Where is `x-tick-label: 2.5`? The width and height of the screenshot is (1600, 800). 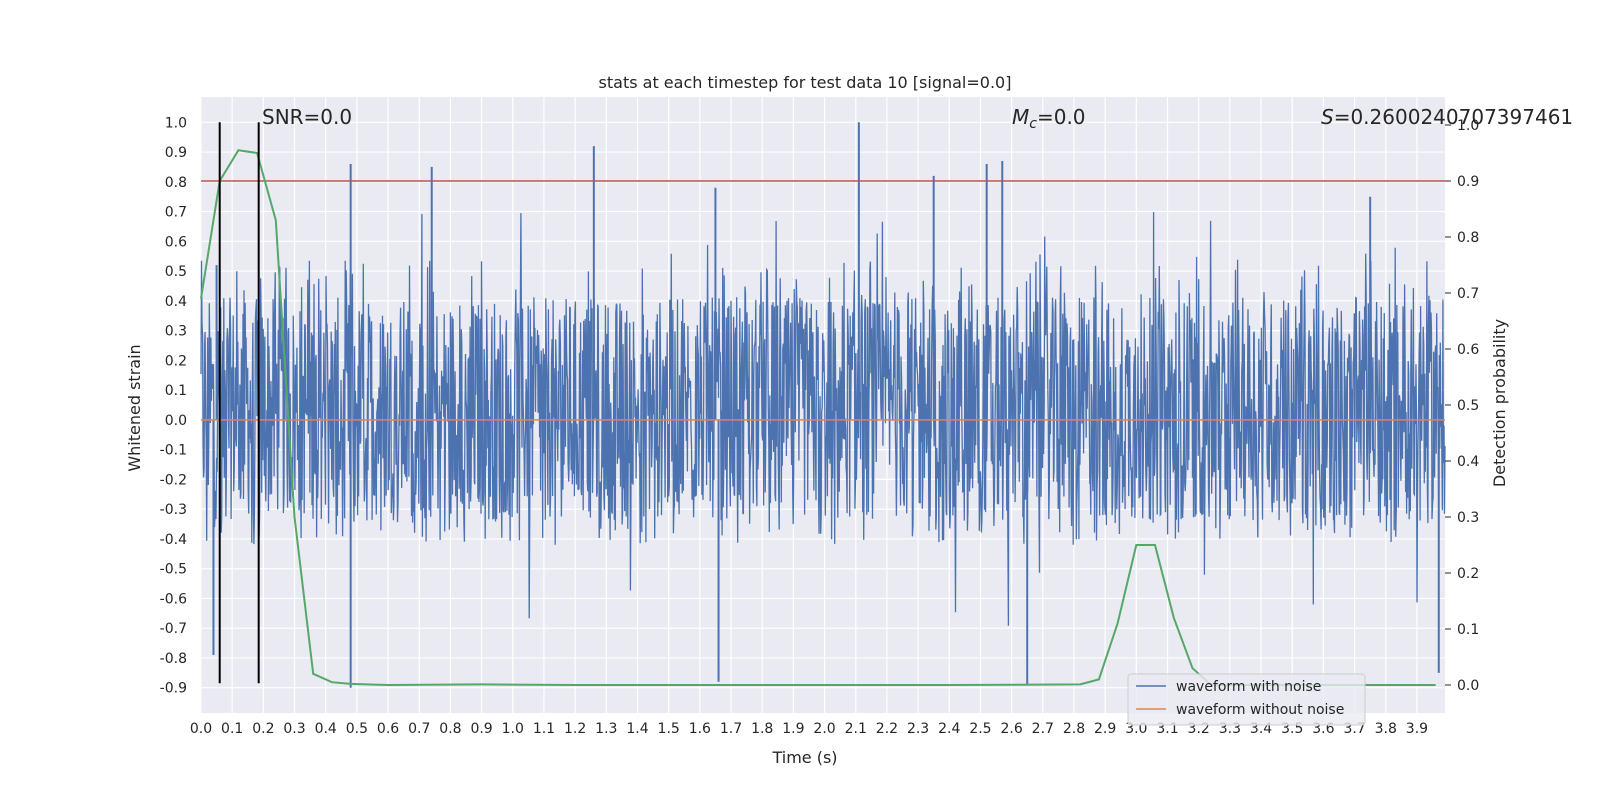 x-tick-label: 2.5 is located at coordinates (980, 729).